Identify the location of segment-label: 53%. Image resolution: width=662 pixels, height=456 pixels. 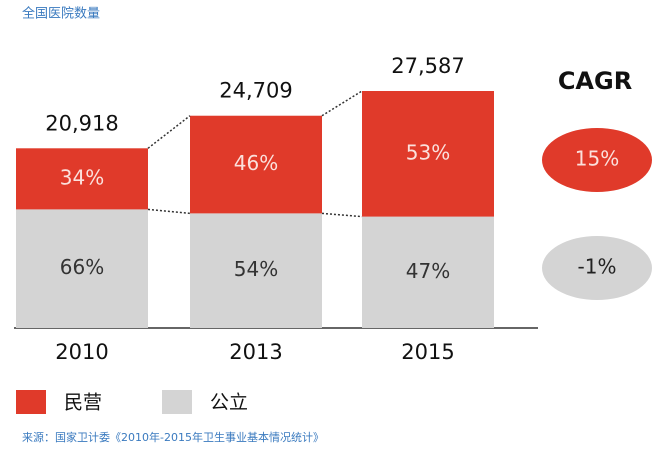
(428, 152).